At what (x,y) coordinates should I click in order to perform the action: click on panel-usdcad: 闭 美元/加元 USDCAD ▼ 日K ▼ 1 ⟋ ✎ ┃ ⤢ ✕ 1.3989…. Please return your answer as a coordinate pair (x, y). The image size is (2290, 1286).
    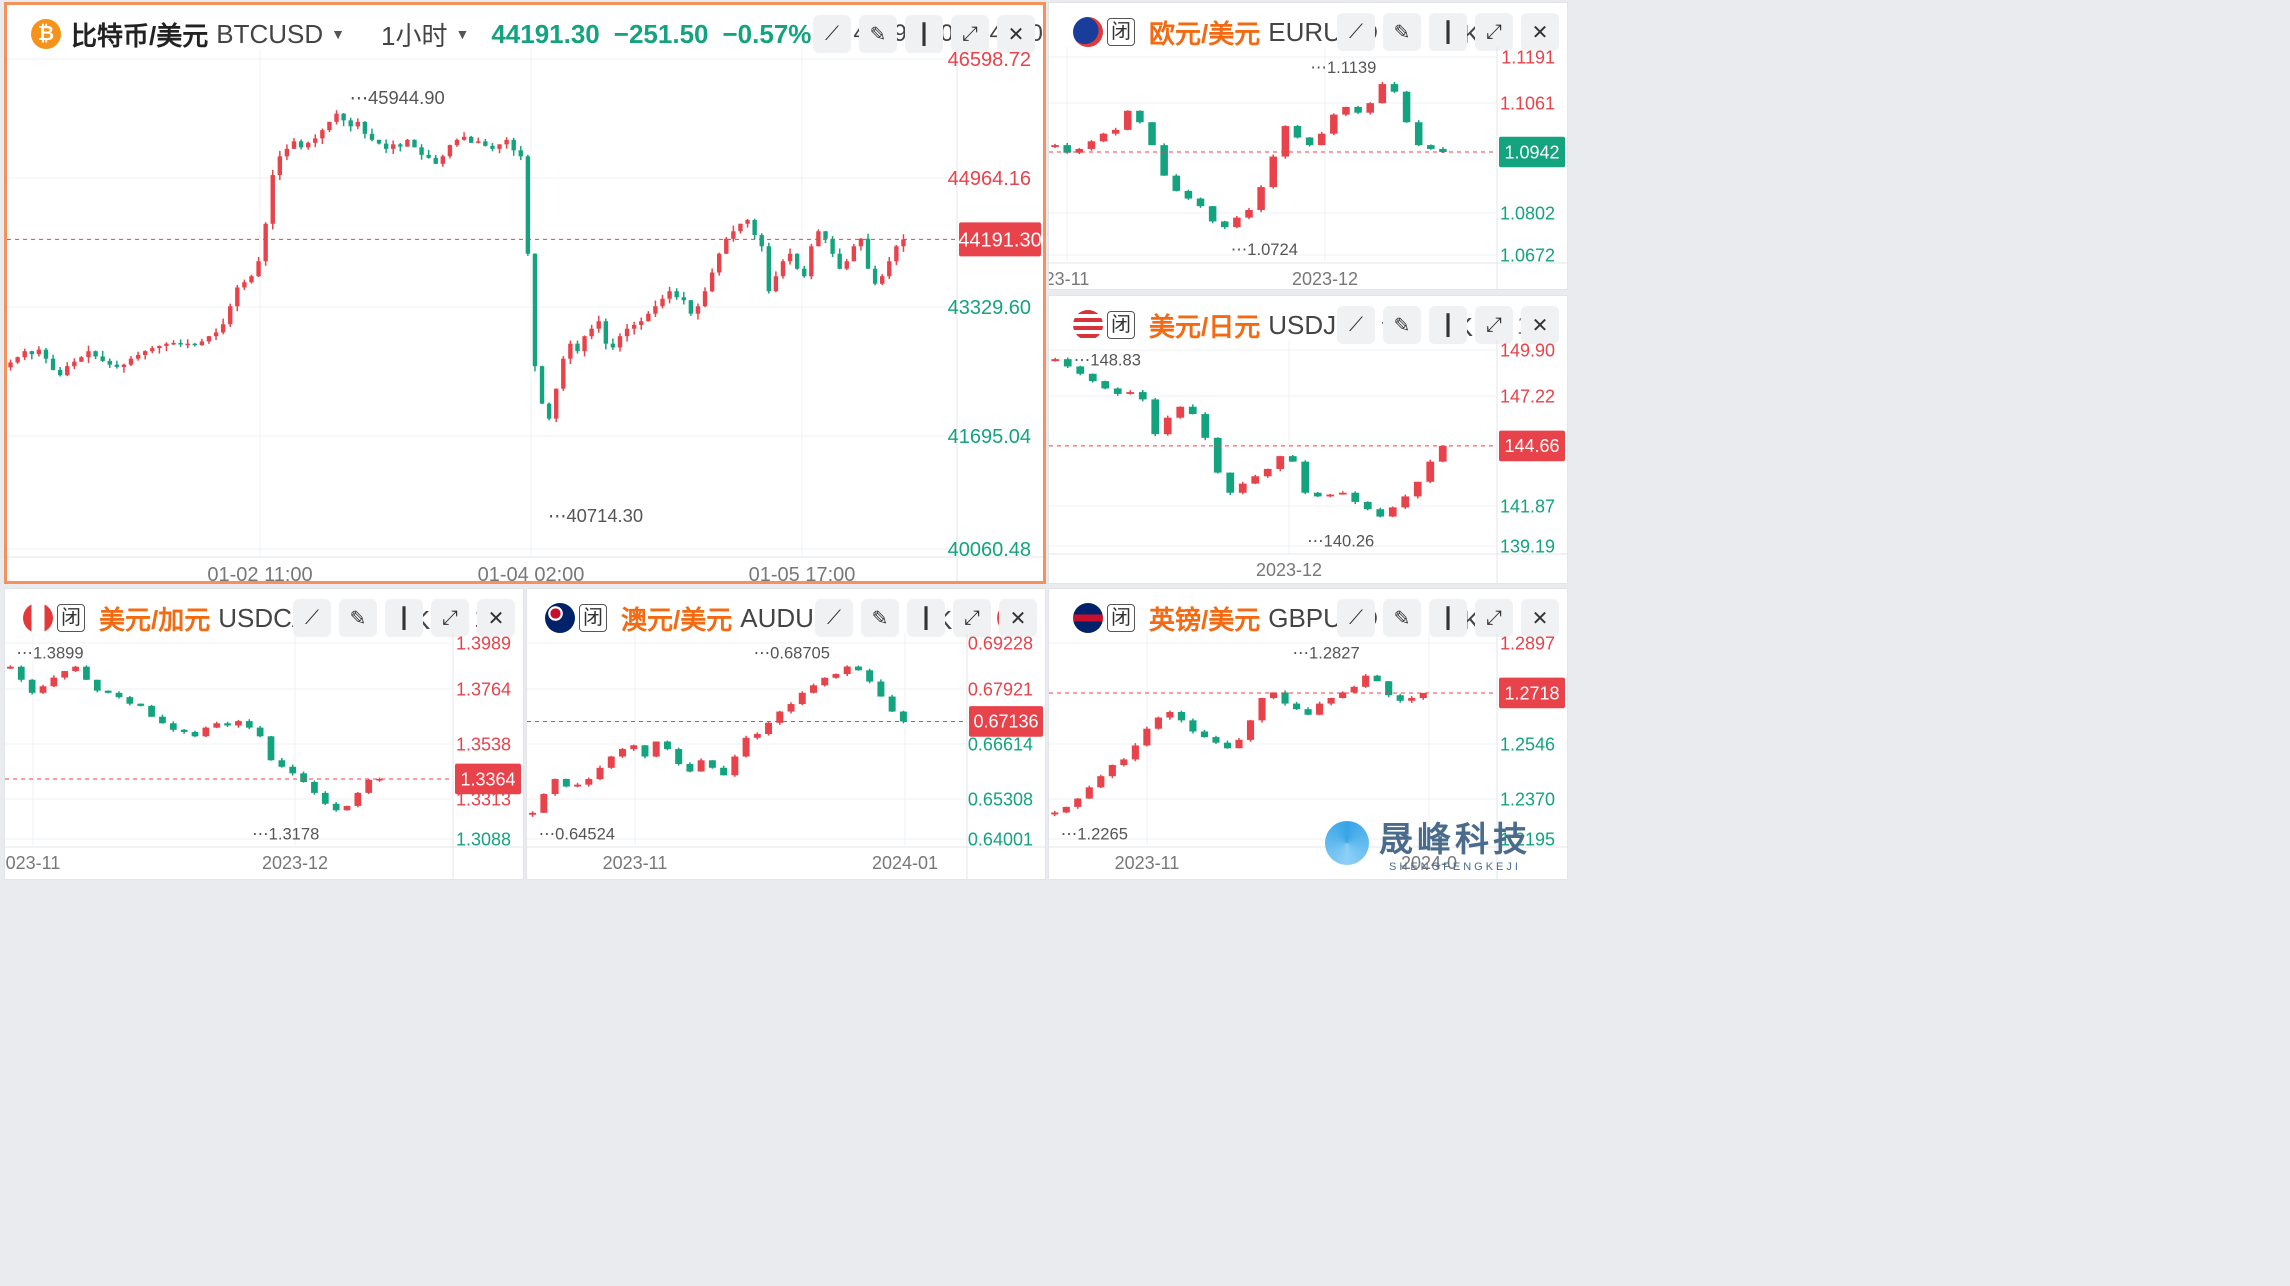
    Looking at the image, I should click on (264, 734).